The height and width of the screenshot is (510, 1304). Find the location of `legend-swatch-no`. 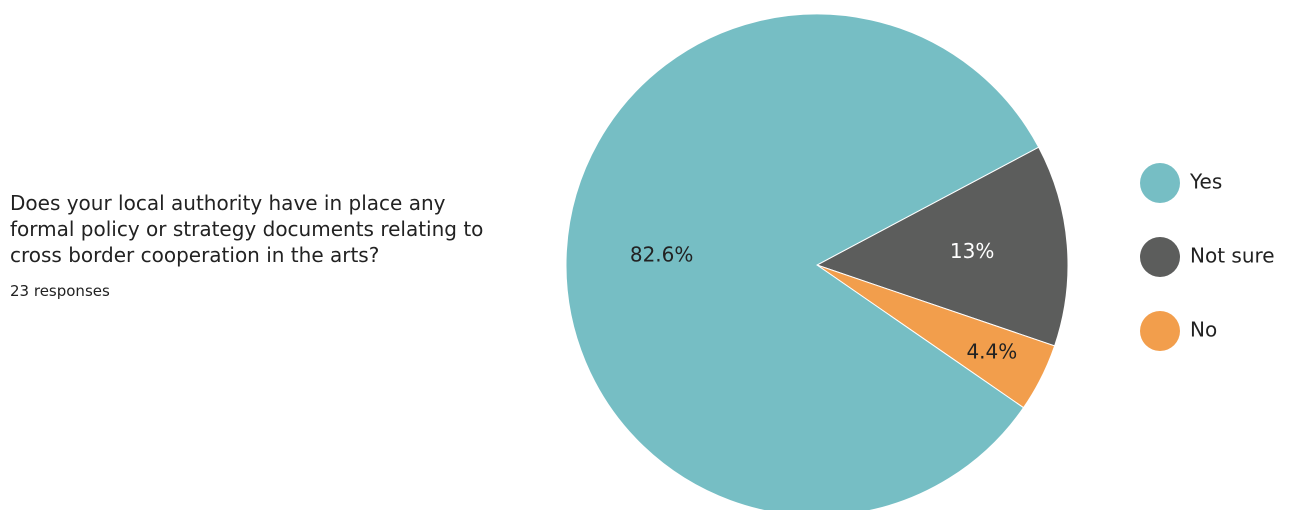

legend-swatch-no is located at coordinates (1160, 331).